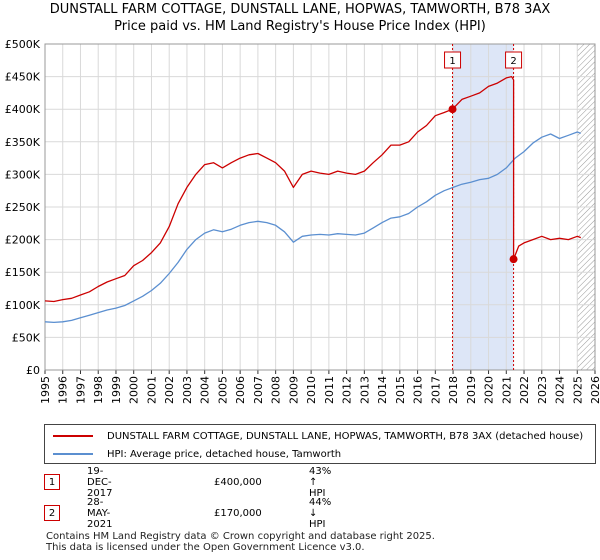 The image size is (600, 560). What do you see at coordinates (453, 390) in the screenshot?
I see `x-tick-label: 2018` at bounding box center [453, 390].